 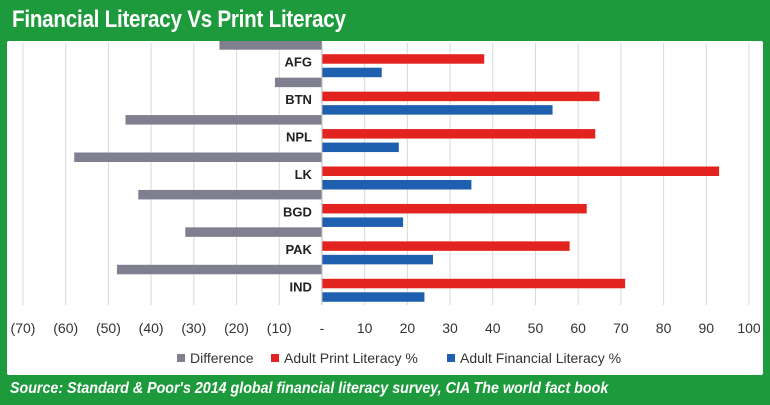 I want to click on bar-pak-adult-print-literacy, so click(x=445, y=246).